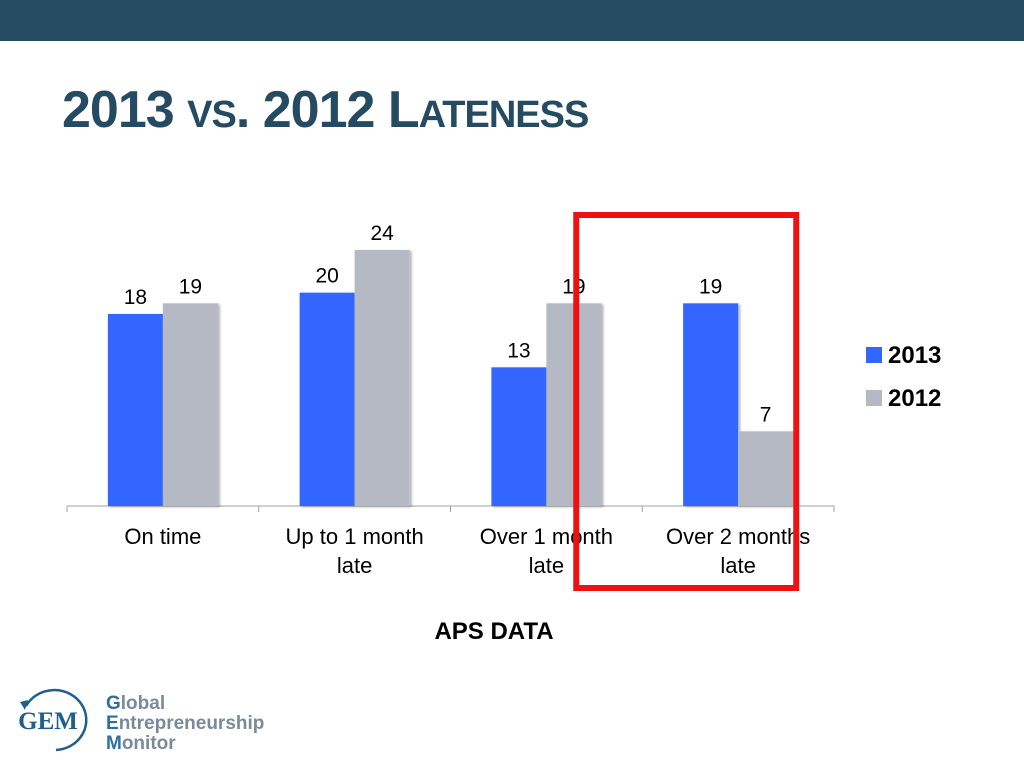 This screenshot has width=1024, height=768. I want to click on data-label: 20, so click(326, 276).